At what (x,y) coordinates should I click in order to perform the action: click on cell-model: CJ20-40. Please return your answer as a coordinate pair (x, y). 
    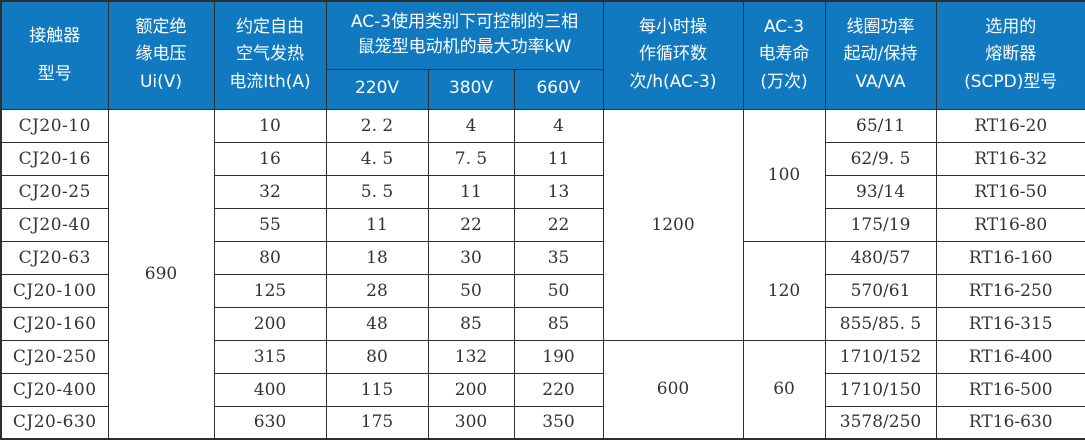
    Looking at the image, I should click on (54, 224).